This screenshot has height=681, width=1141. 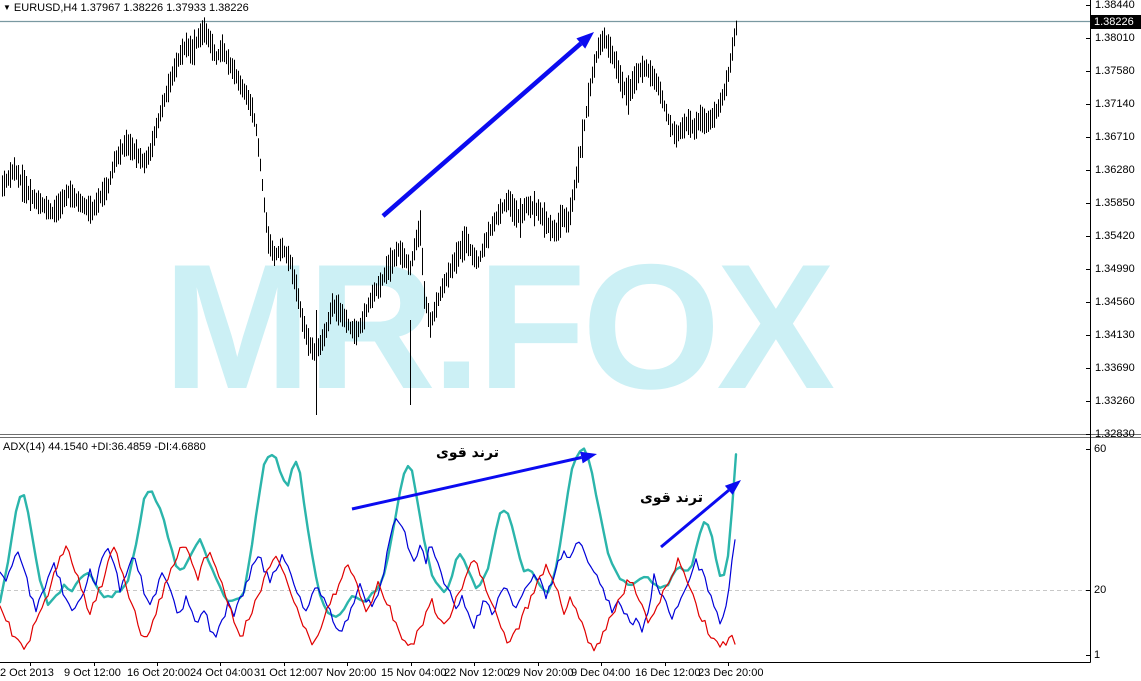 What do you see at coordinates (1115, 236) in the screenshot?
I see `price-axis-label: 1.35420` at bounding box center [1115, 236].